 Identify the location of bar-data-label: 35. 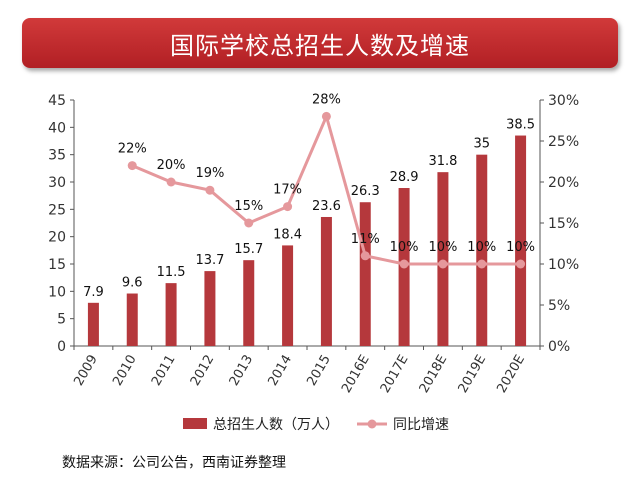
(481, 144).